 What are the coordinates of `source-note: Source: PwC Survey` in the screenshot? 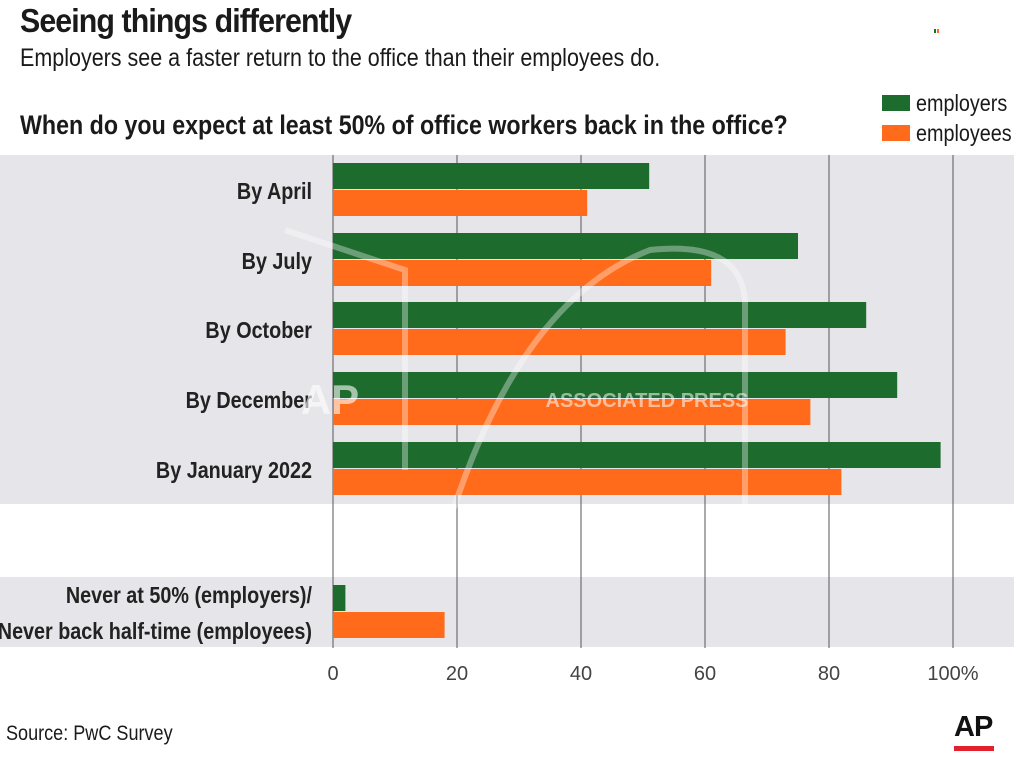 It's located at (89, 733).